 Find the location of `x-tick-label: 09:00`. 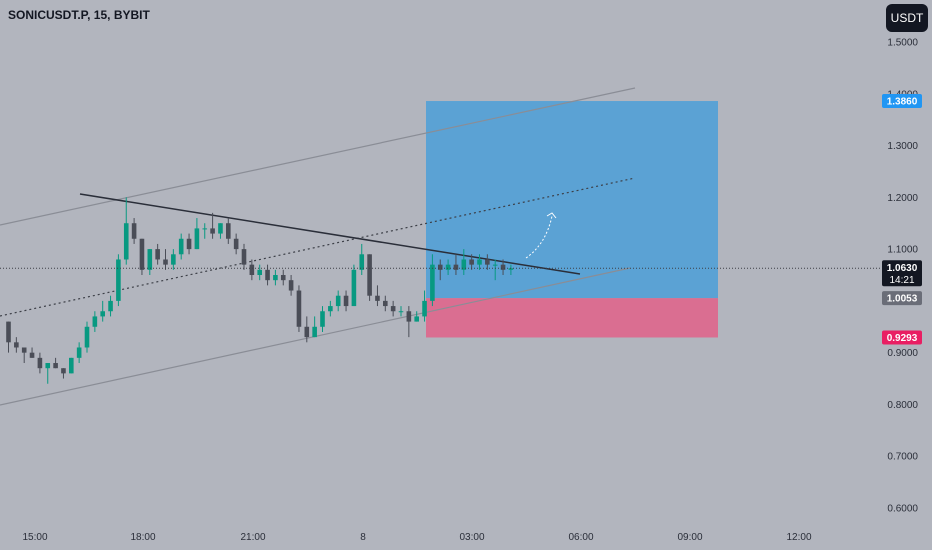

x-tick-label: 09:00 is located at coordinates (689, 537).